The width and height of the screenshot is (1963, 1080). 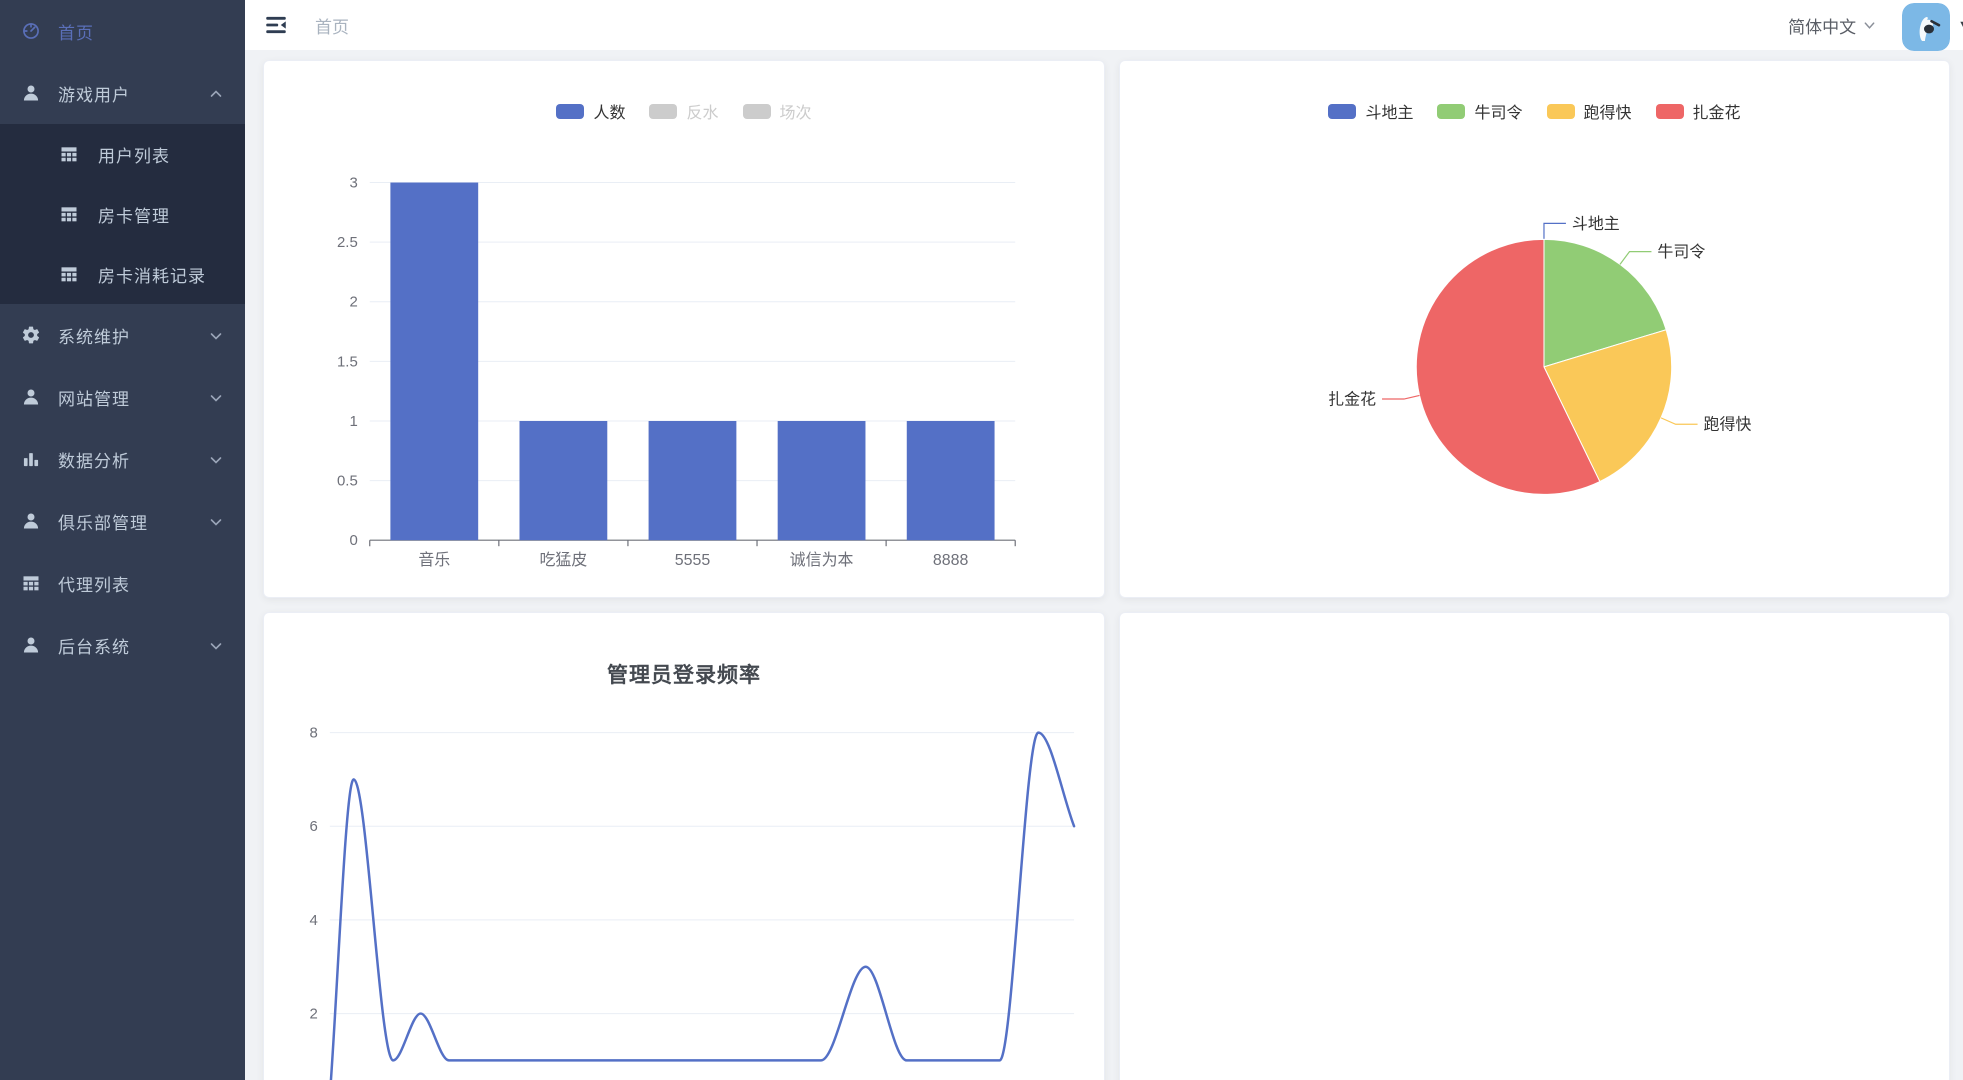 I want to click on gear-icon, so click(x=31, y=335).